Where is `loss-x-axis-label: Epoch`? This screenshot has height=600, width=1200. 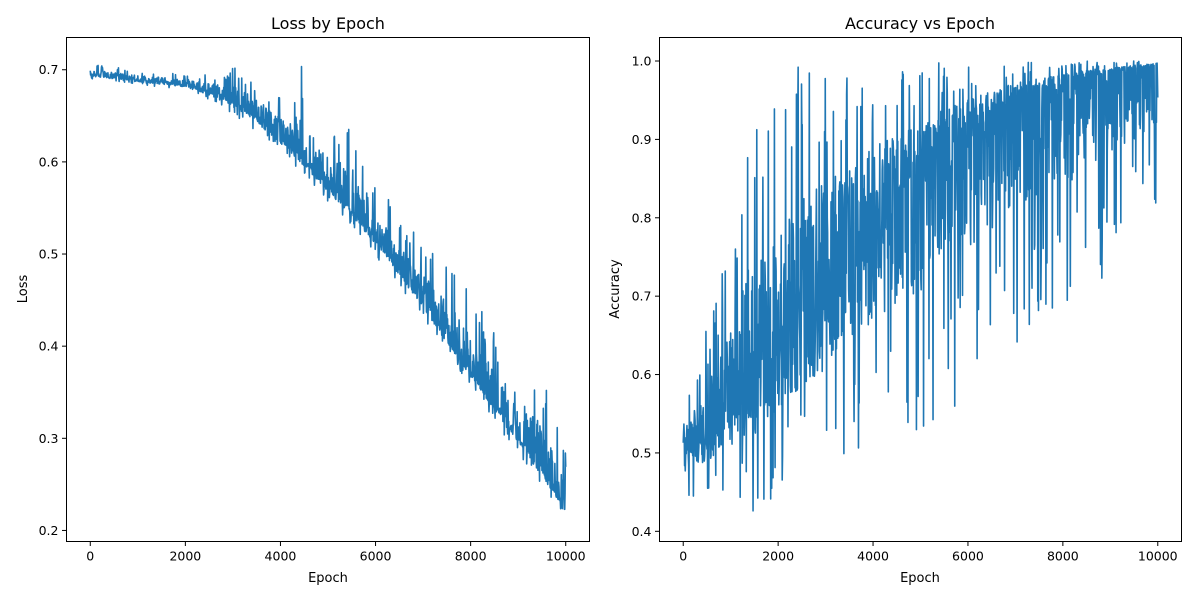
loss-x-axis-label: Epoch is located at coordinates (328, 578).